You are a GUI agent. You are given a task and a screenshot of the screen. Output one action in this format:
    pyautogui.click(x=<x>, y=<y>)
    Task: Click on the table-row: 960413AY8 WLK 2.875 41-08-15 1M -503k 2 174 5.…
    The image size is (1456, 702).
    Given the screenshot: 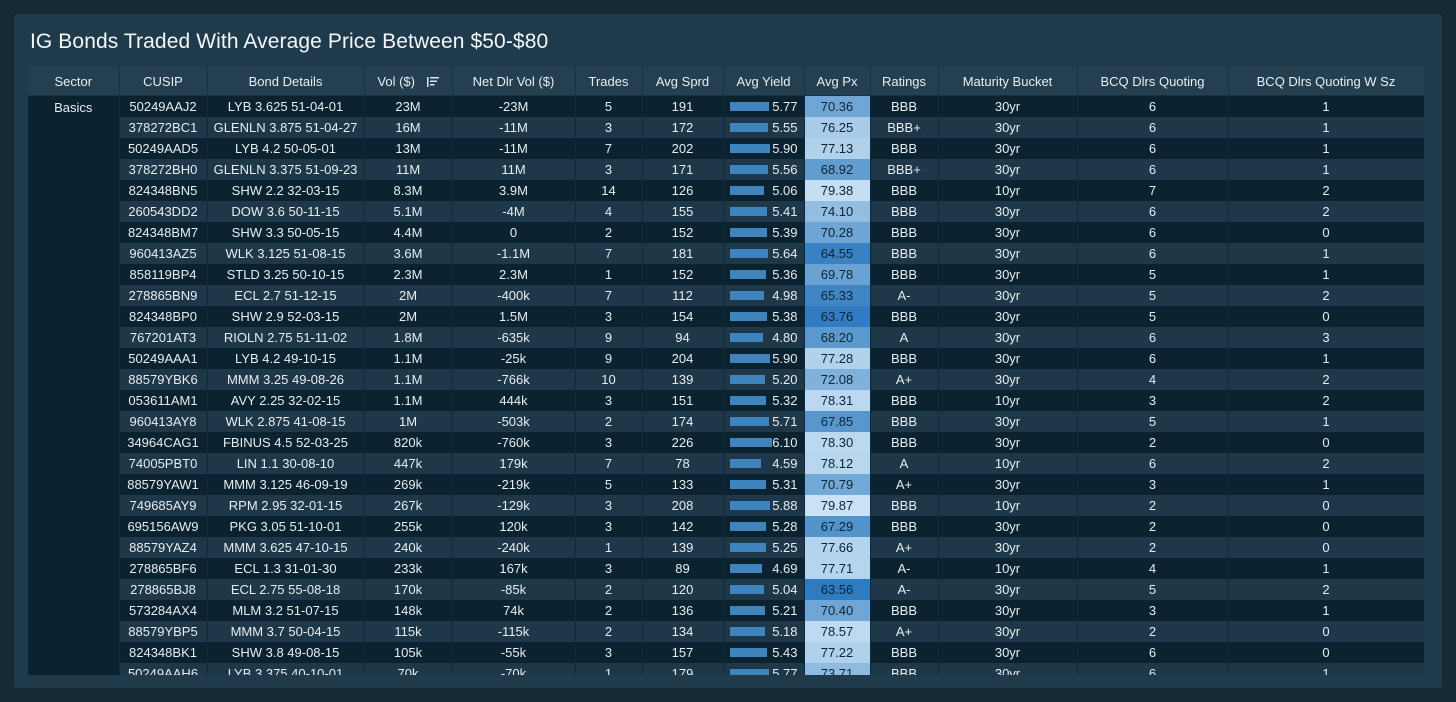 What is the action you would take?
    pyautogui.click(x=726, y=421)
    